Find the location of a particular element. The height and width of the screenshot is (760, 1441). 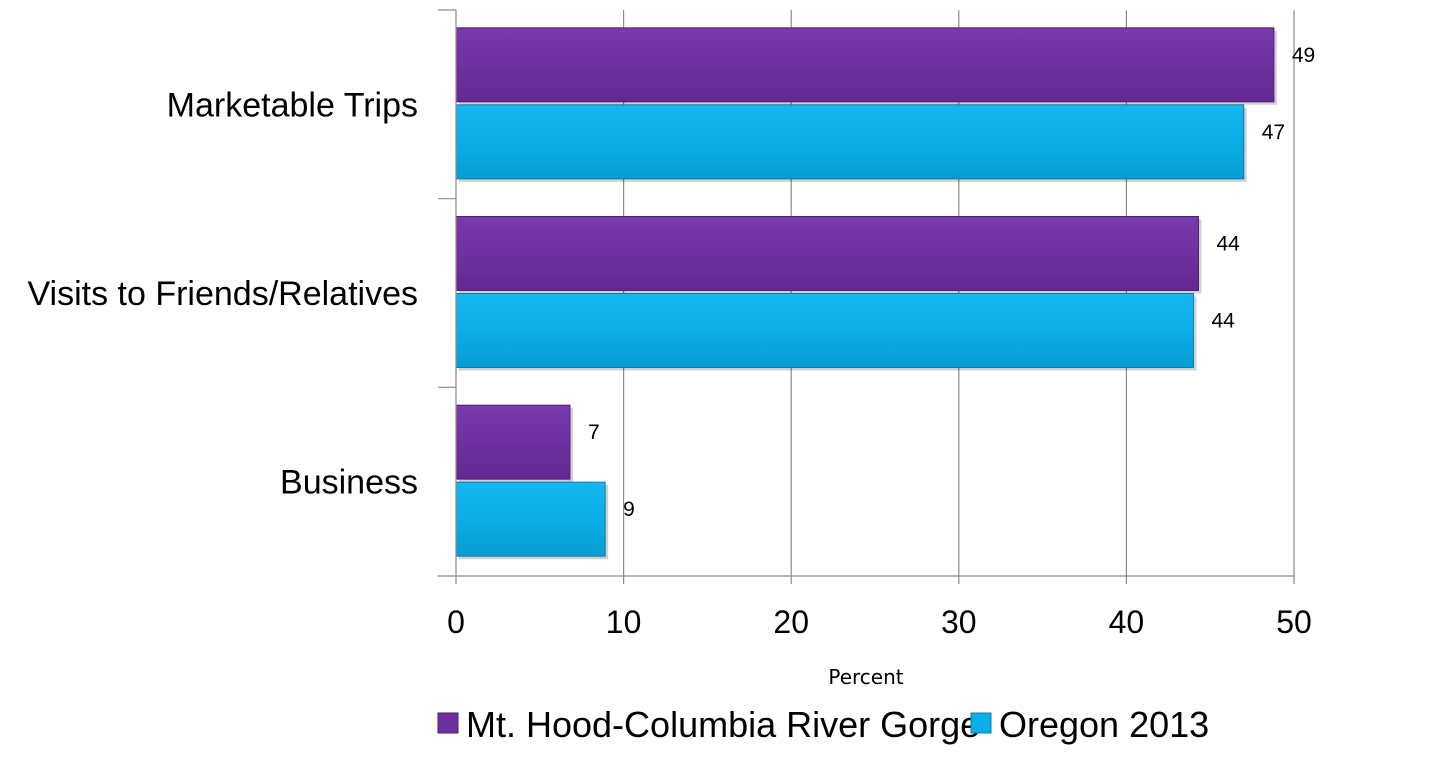

category-label: Visits to Friends/Relatives is located at coordinates (222, 294).